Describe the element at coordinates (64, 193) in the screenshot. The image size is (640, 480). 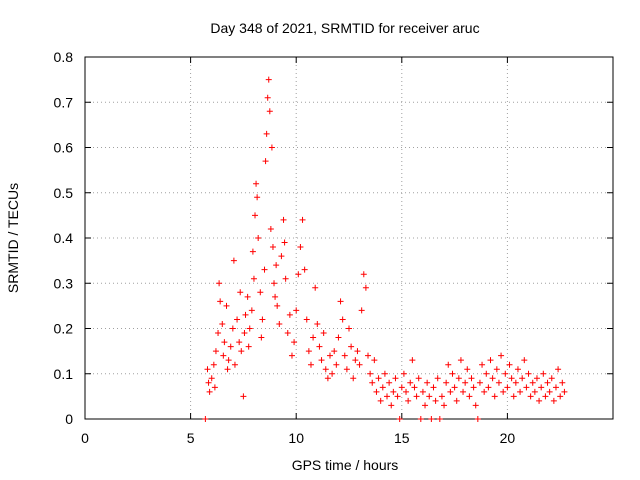
I see `y-tick-label: 0.5` at that location.